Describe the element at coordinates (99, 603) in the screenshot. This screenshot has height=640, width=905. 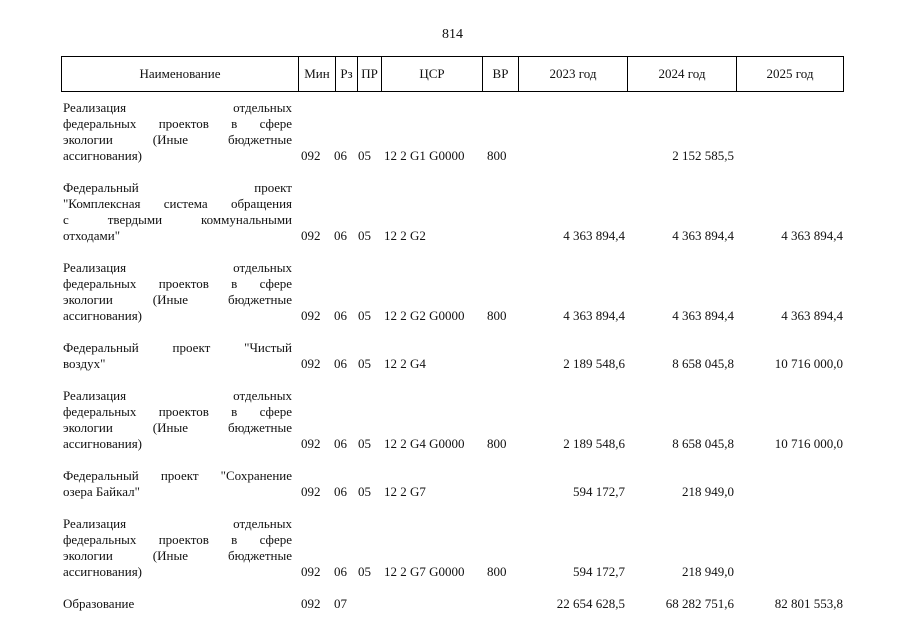
I see `row-name-line: Образование` at that location.